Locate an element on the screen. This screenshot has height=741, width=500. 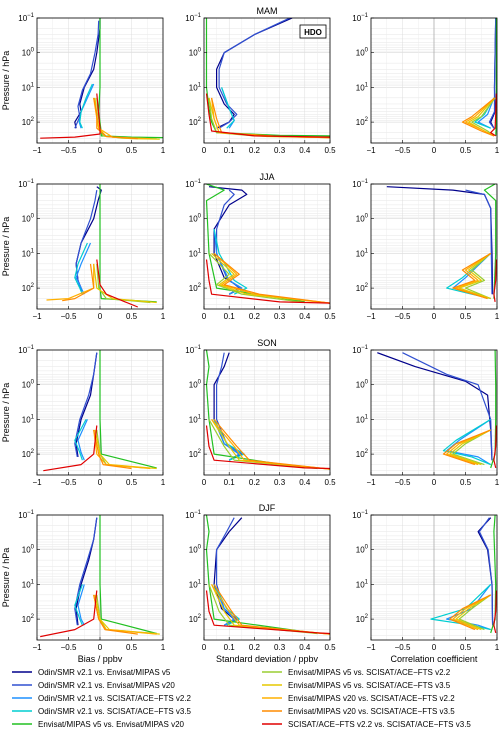
legend-label: Odin/SMR v2.1 vs. SCISAT/ACE−FTS v2.2 is located at coordinates (115, 698).